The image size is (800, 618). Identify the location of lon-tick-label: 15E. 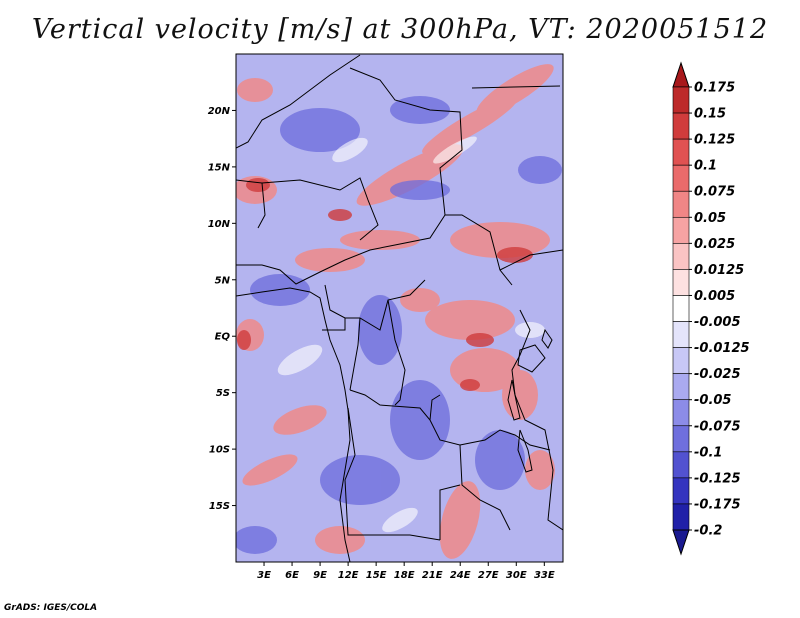
(376, 575).